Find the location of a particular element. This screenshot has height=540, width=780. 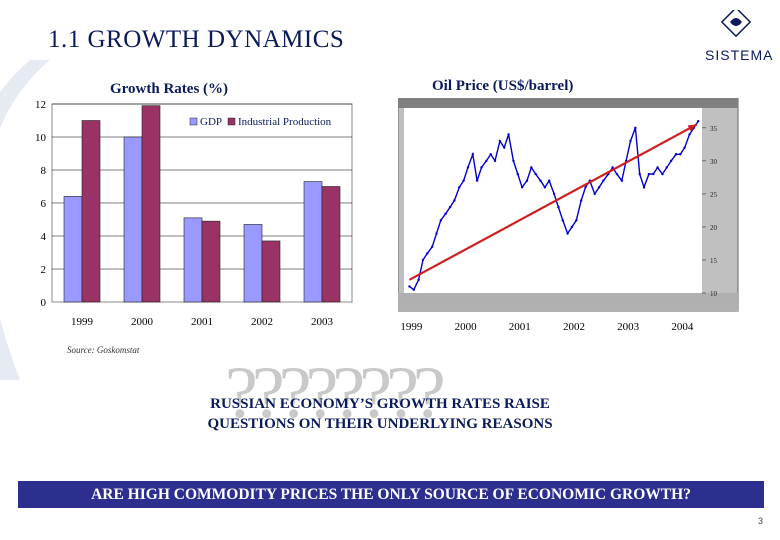

question-line-2: QUESTIONS ON THEIR UNDERLYING REASONS is located at coordinates (380, 424).